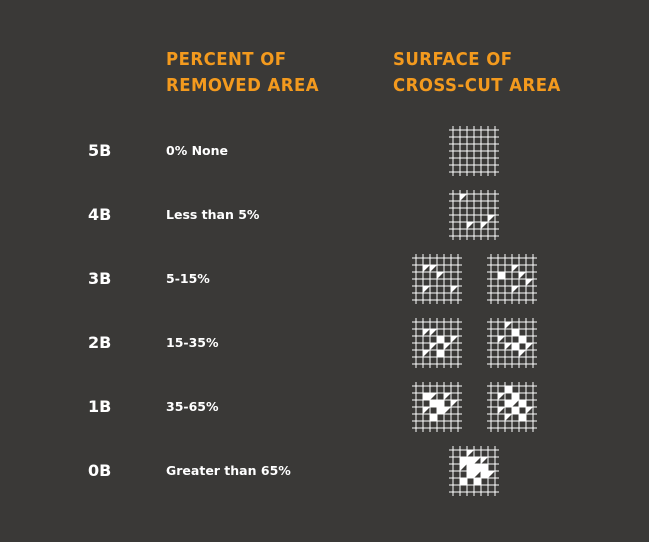  I want to click on grade-label: 5B, so click(100, 150).